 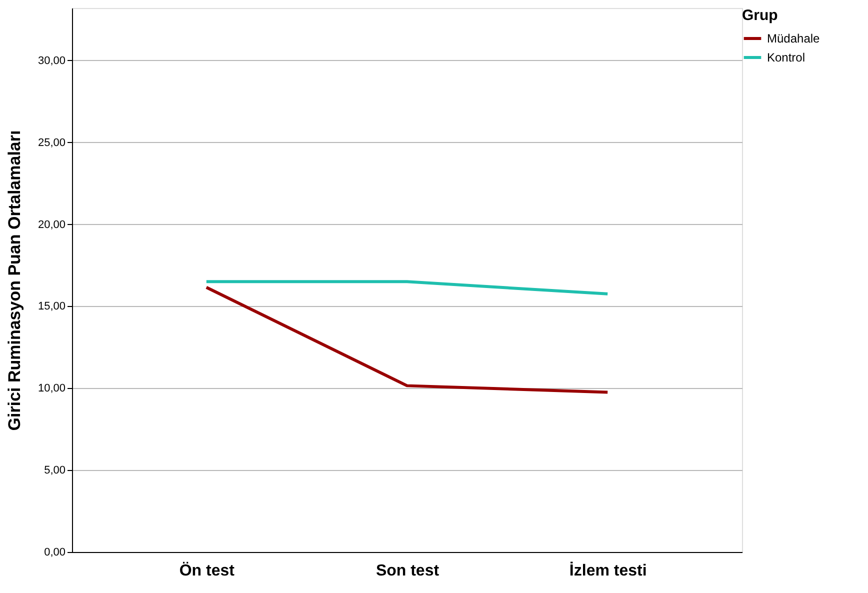 I want to click on legend-label: Müdahale, so click(x=793, y=39).